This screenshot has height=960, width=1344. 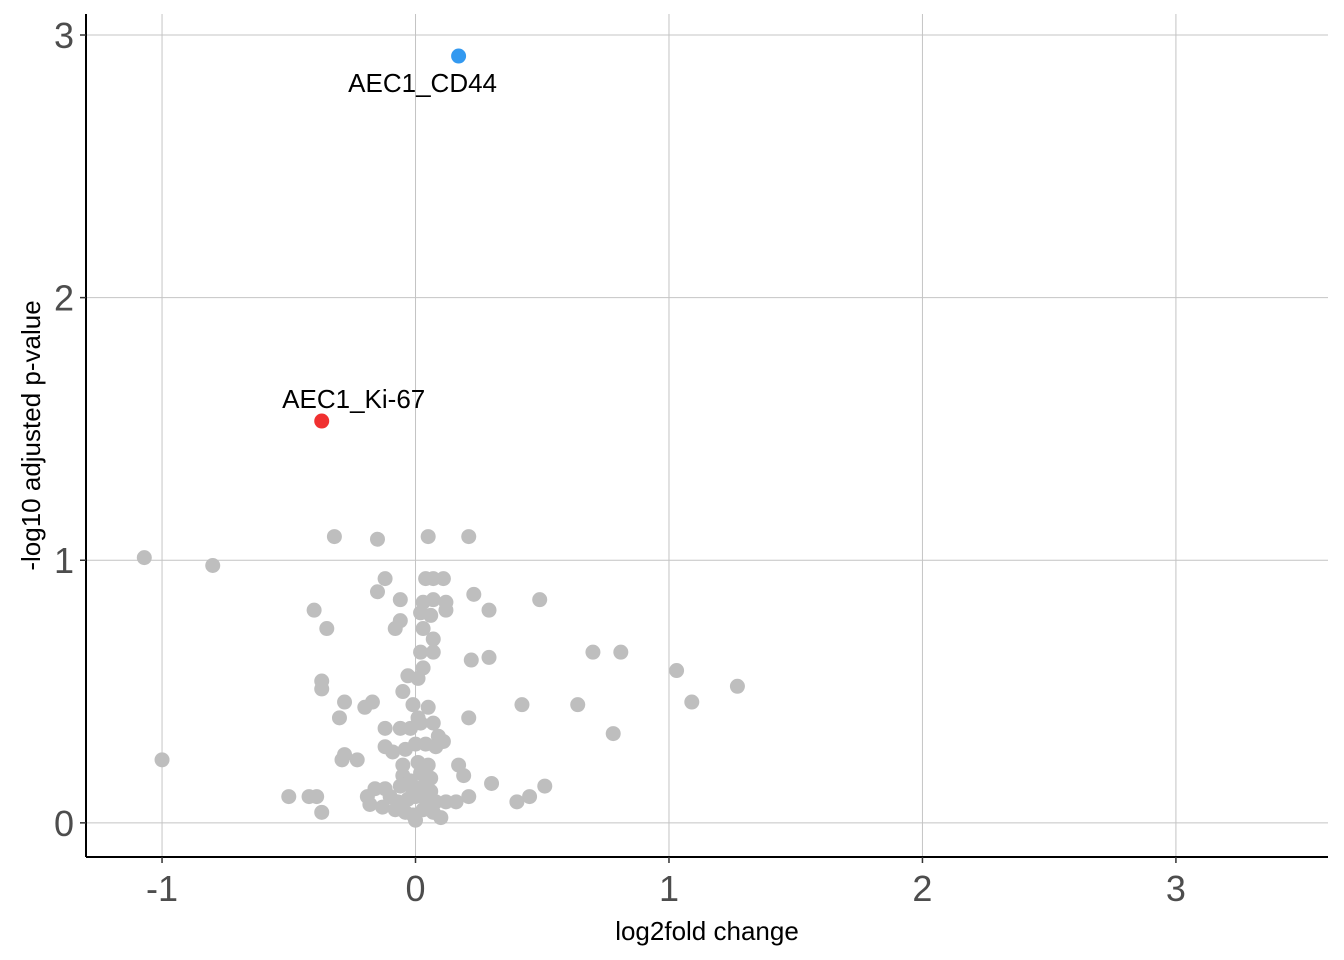 What do you see at coordinates (64, 35) in the screenshot?
I see `y-tick-label: 3` at bounding box center [64, 35].